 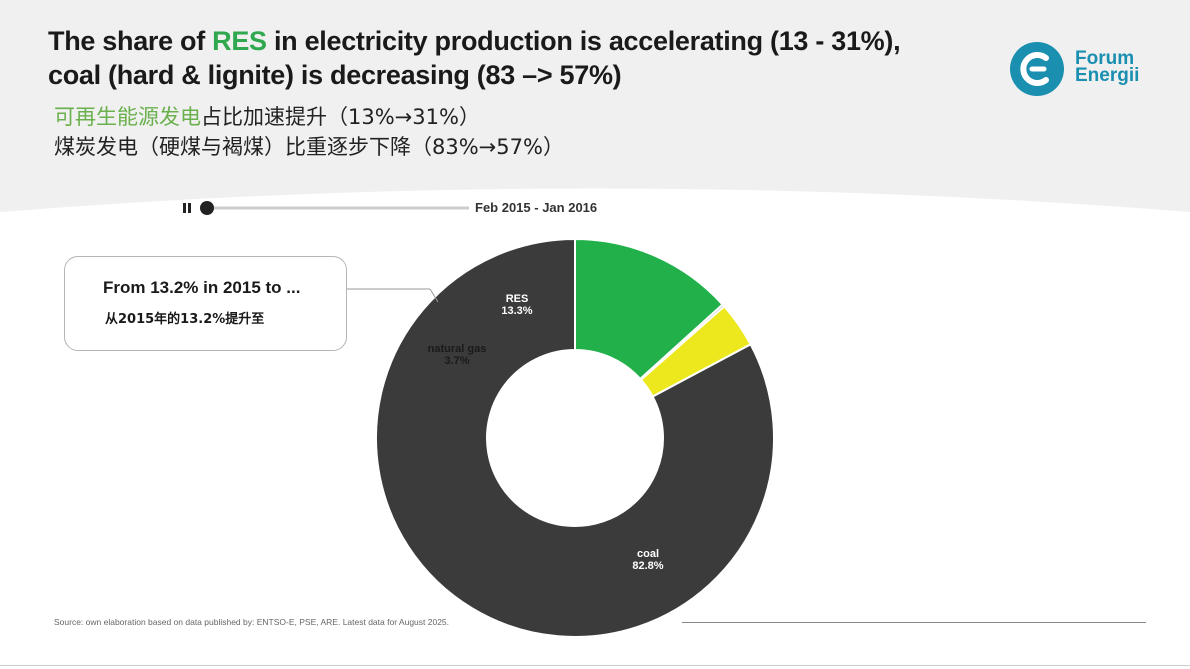 What do you see at coordinates (457, 349) in the screenshot?
I see `slice-label-natural-gas: natural gas` at bounding box center [457, 349].